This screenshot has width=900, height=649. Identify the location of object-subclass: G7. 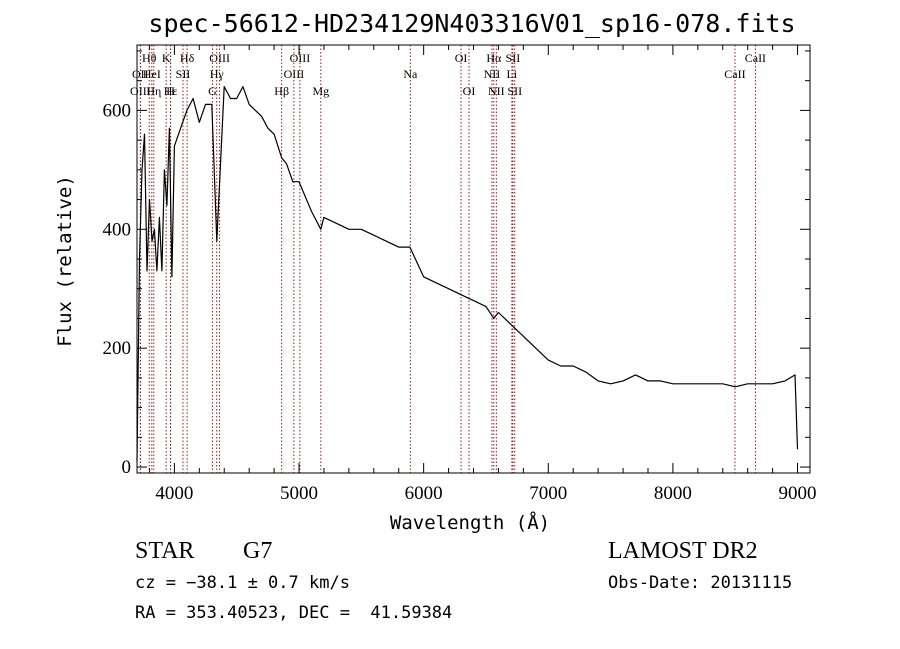
(258, 551).